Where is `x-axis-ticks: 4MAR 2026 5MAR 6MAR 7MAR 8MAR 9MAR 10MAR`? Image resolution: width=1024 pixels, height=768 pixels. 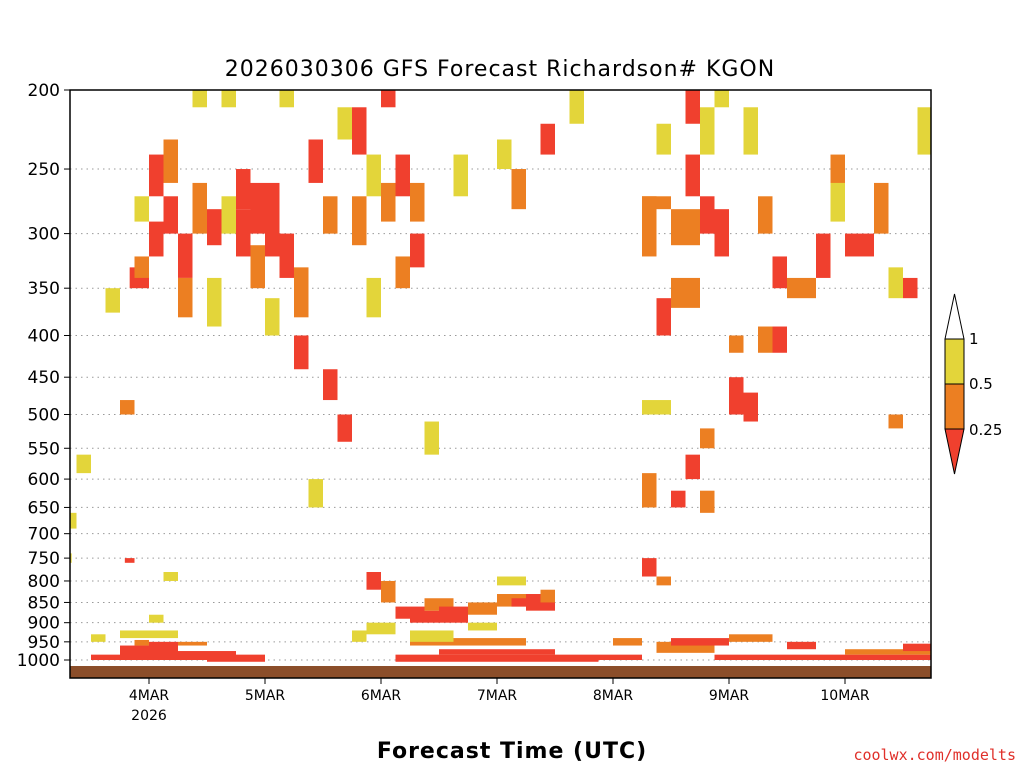
x-axis-ticks: 4MAR 2026 5MAR 6MAR 7MAR 8MAR 9MAR 10MAR is located at coordinates (499, 701).